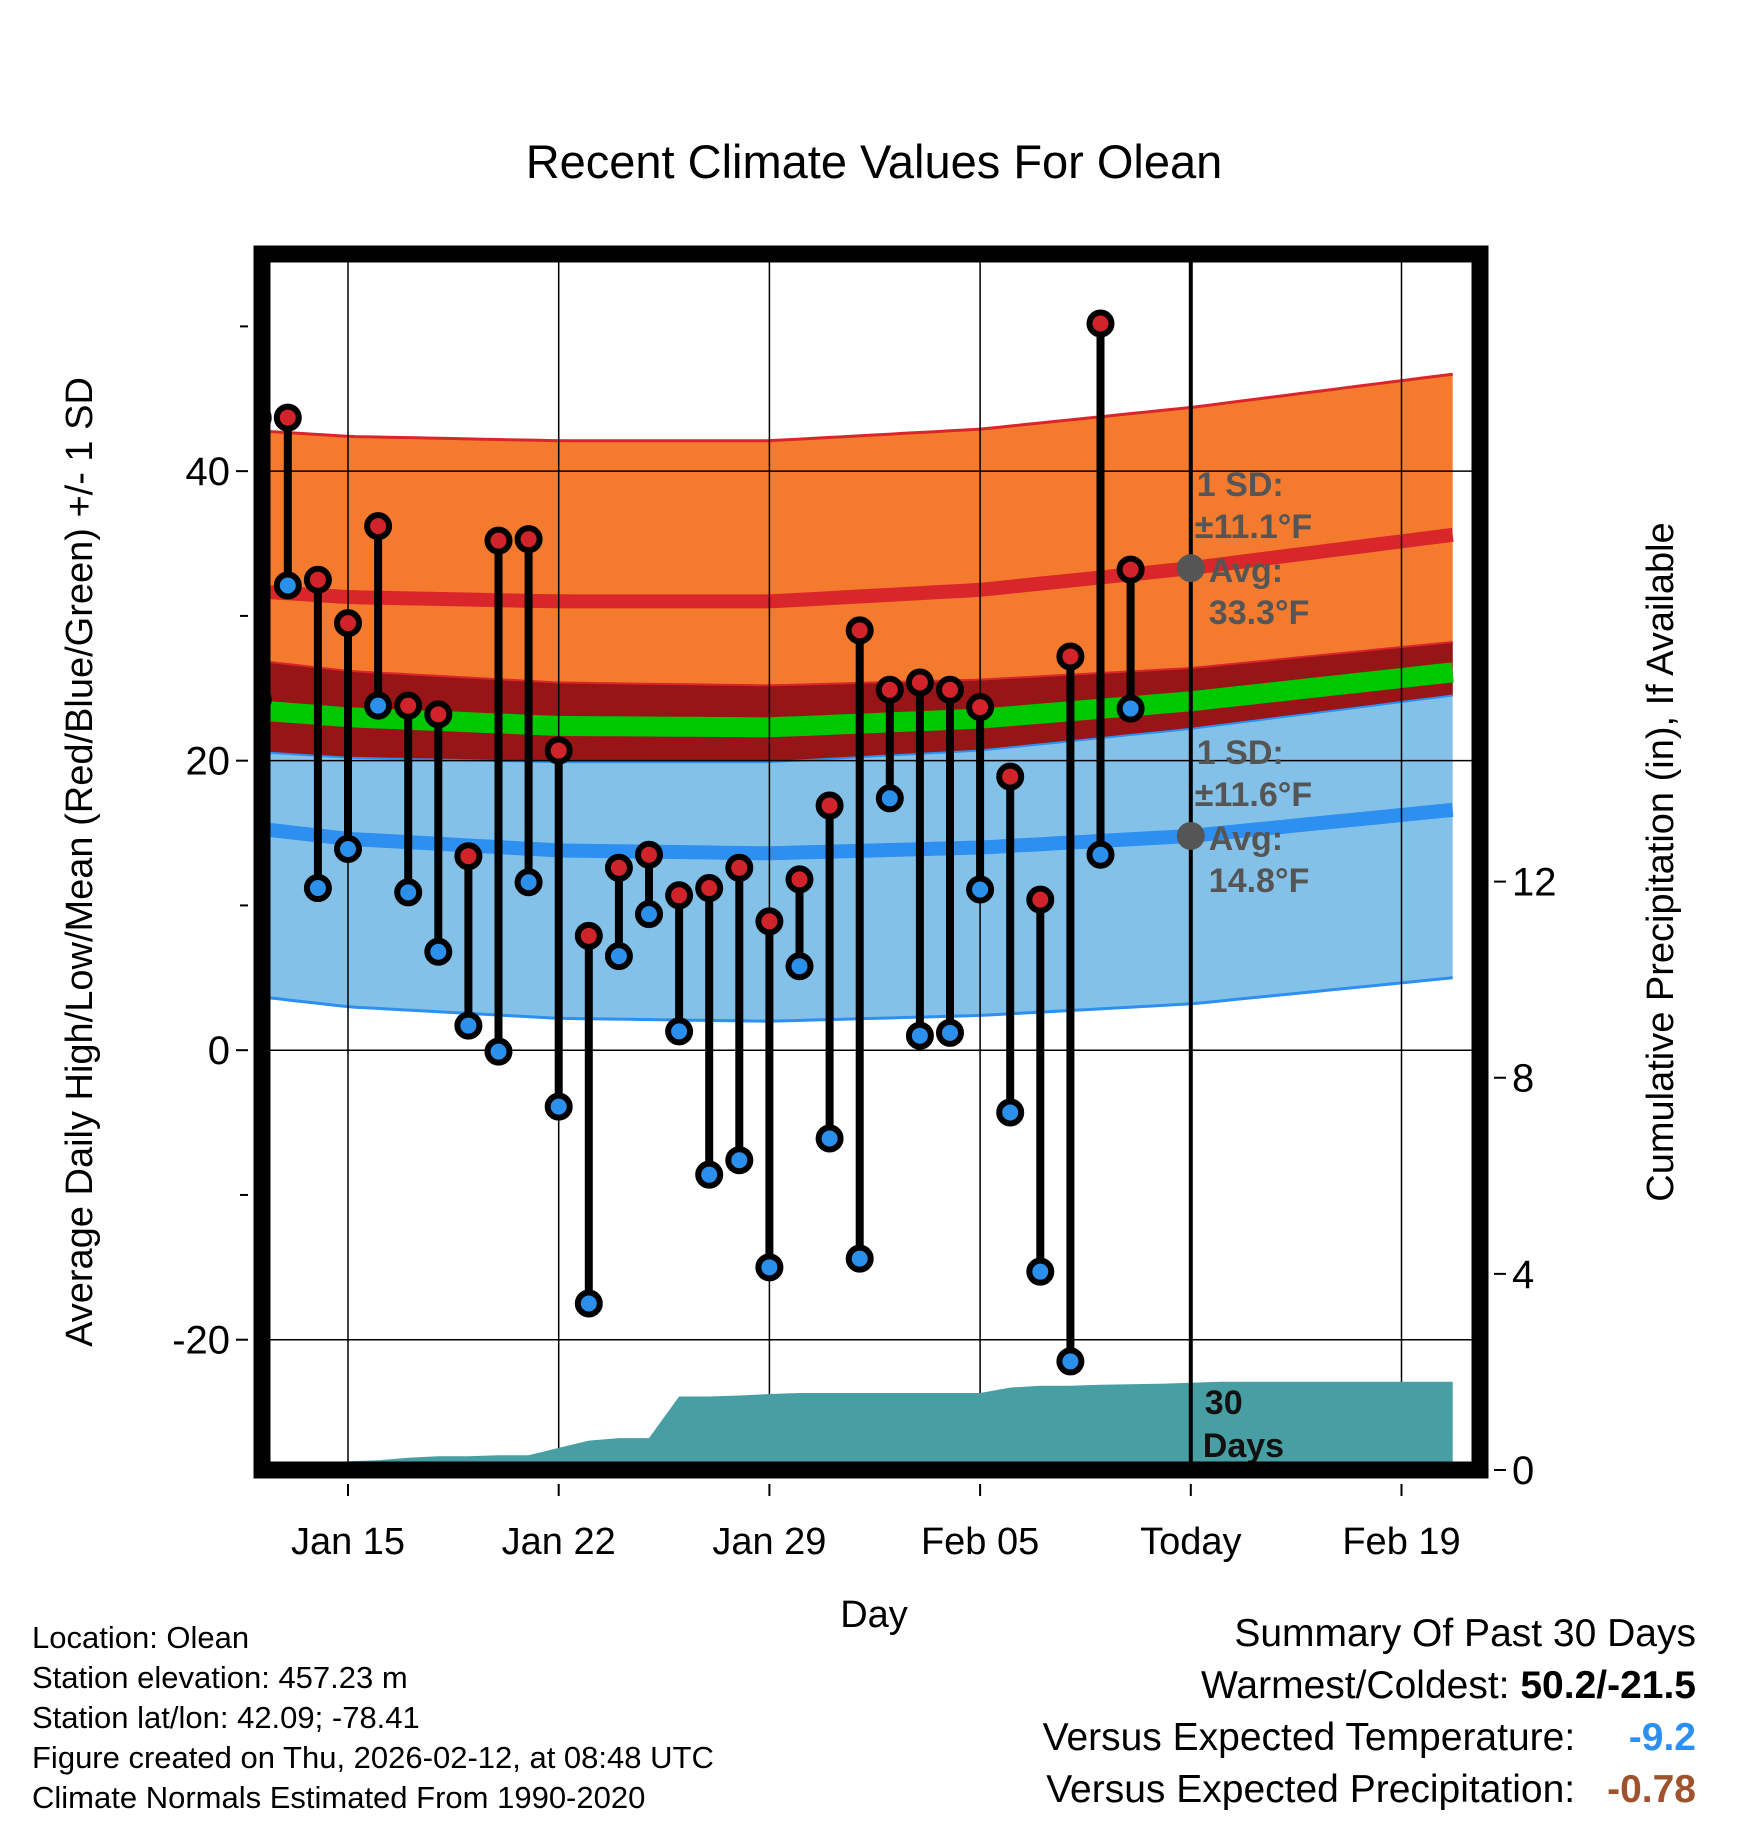 Image resolution: width=1748 pixels, height=1828 pixels. I want to click on warm-cold-label: Warmest/Coldest:, so click(1355, 1685).